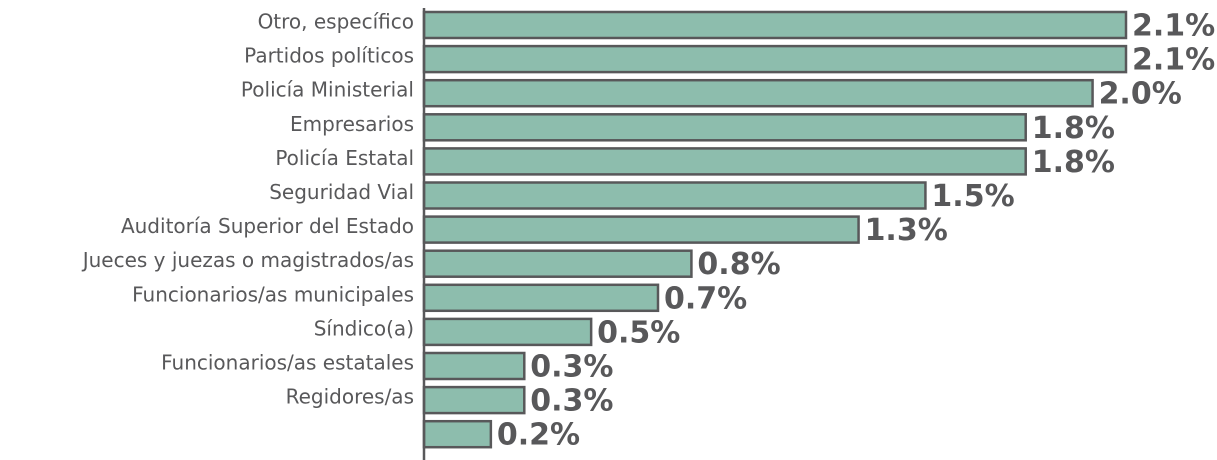 Image resolution: width=1217 pixels, height=460 pixels. What do you see at coordinates (364, 328) in the screenshot?
I see `category-label: Síndico(a)` at bounding box center [364, 328].